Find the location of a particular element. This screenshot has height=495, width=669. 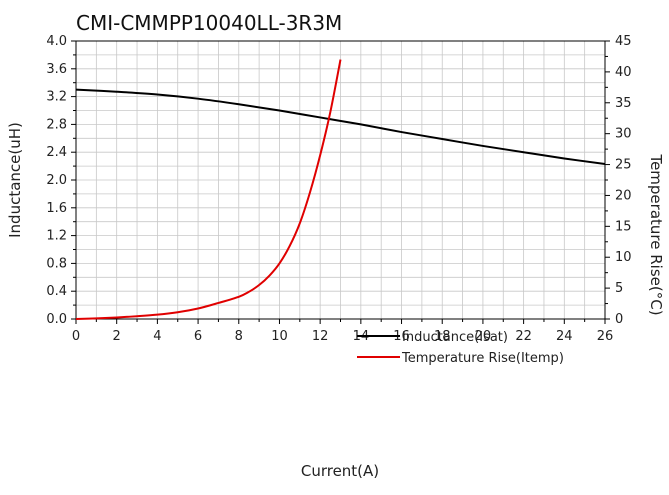

y-tick-label: 2.4 is located at coordinates (56, 152).